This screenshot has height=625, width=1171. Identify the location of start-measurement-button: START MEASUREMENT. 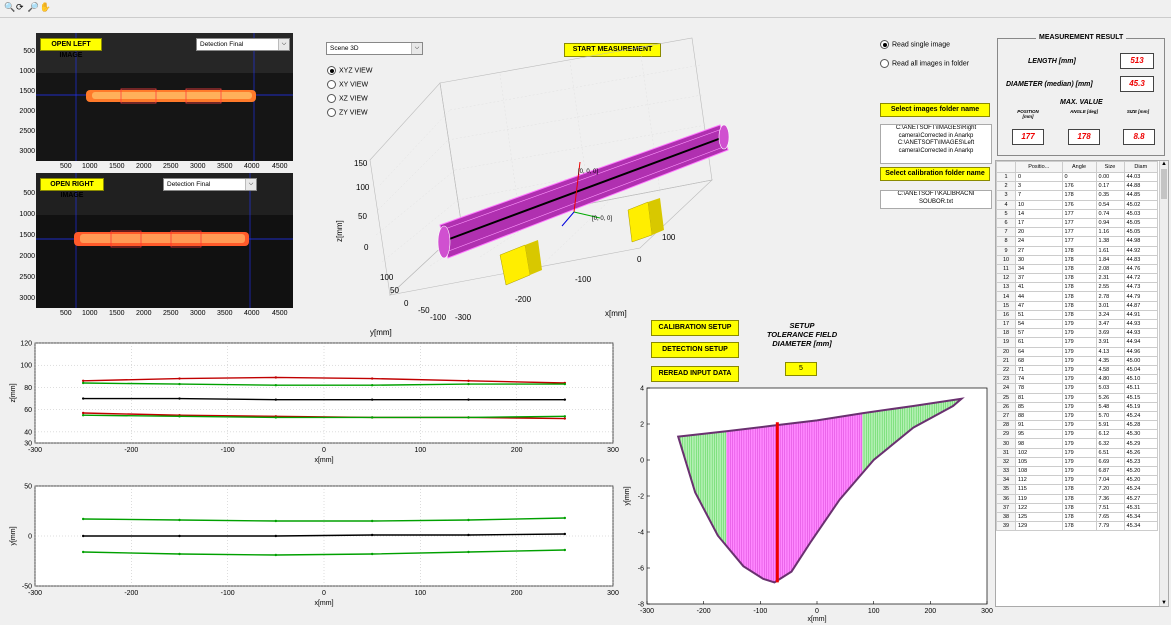
(612, 50).